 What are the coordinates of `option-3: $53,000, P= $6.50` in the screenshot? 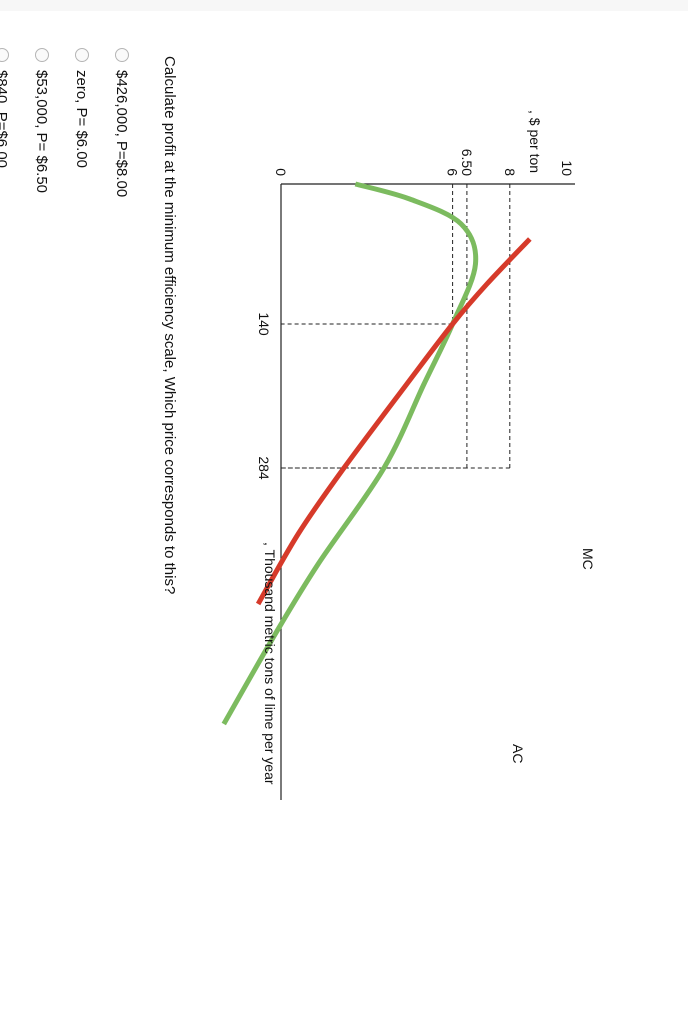 It's located at (42, 122).